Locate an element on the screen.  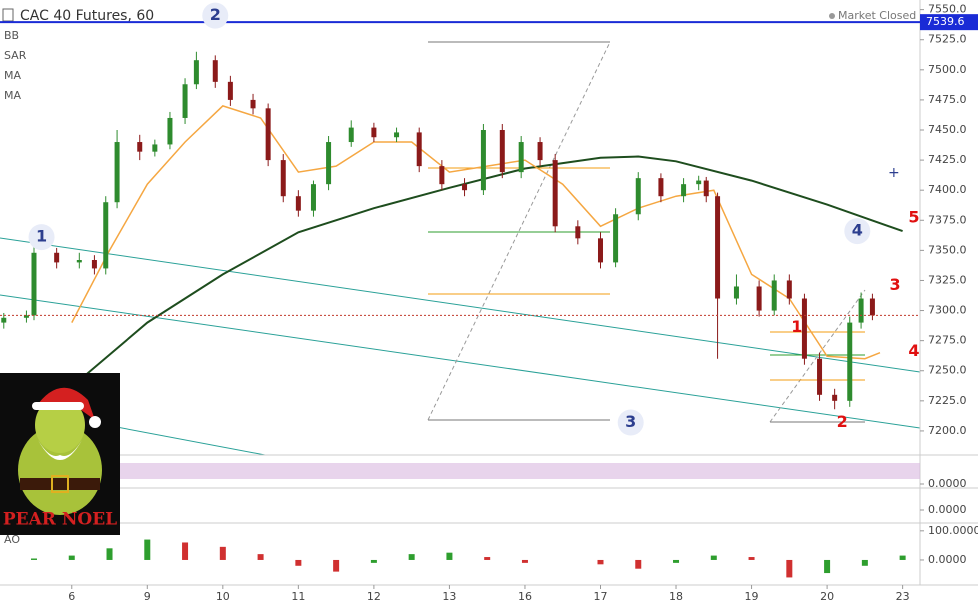
x-tick-label: 18 is located at coordinates (676, 596).